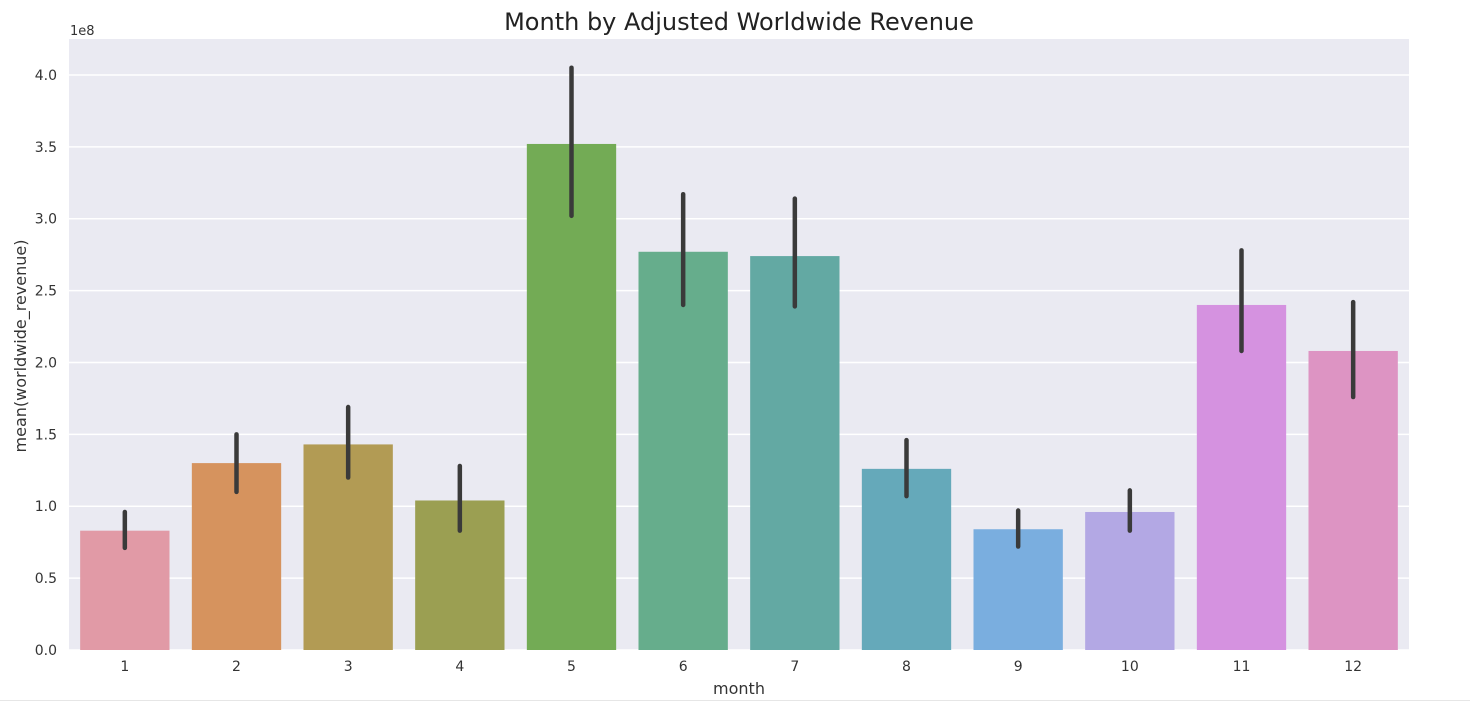 This screenshot has height=704, width=1470. I want to click on y-tick-label: 0.0, so click(46, 651).